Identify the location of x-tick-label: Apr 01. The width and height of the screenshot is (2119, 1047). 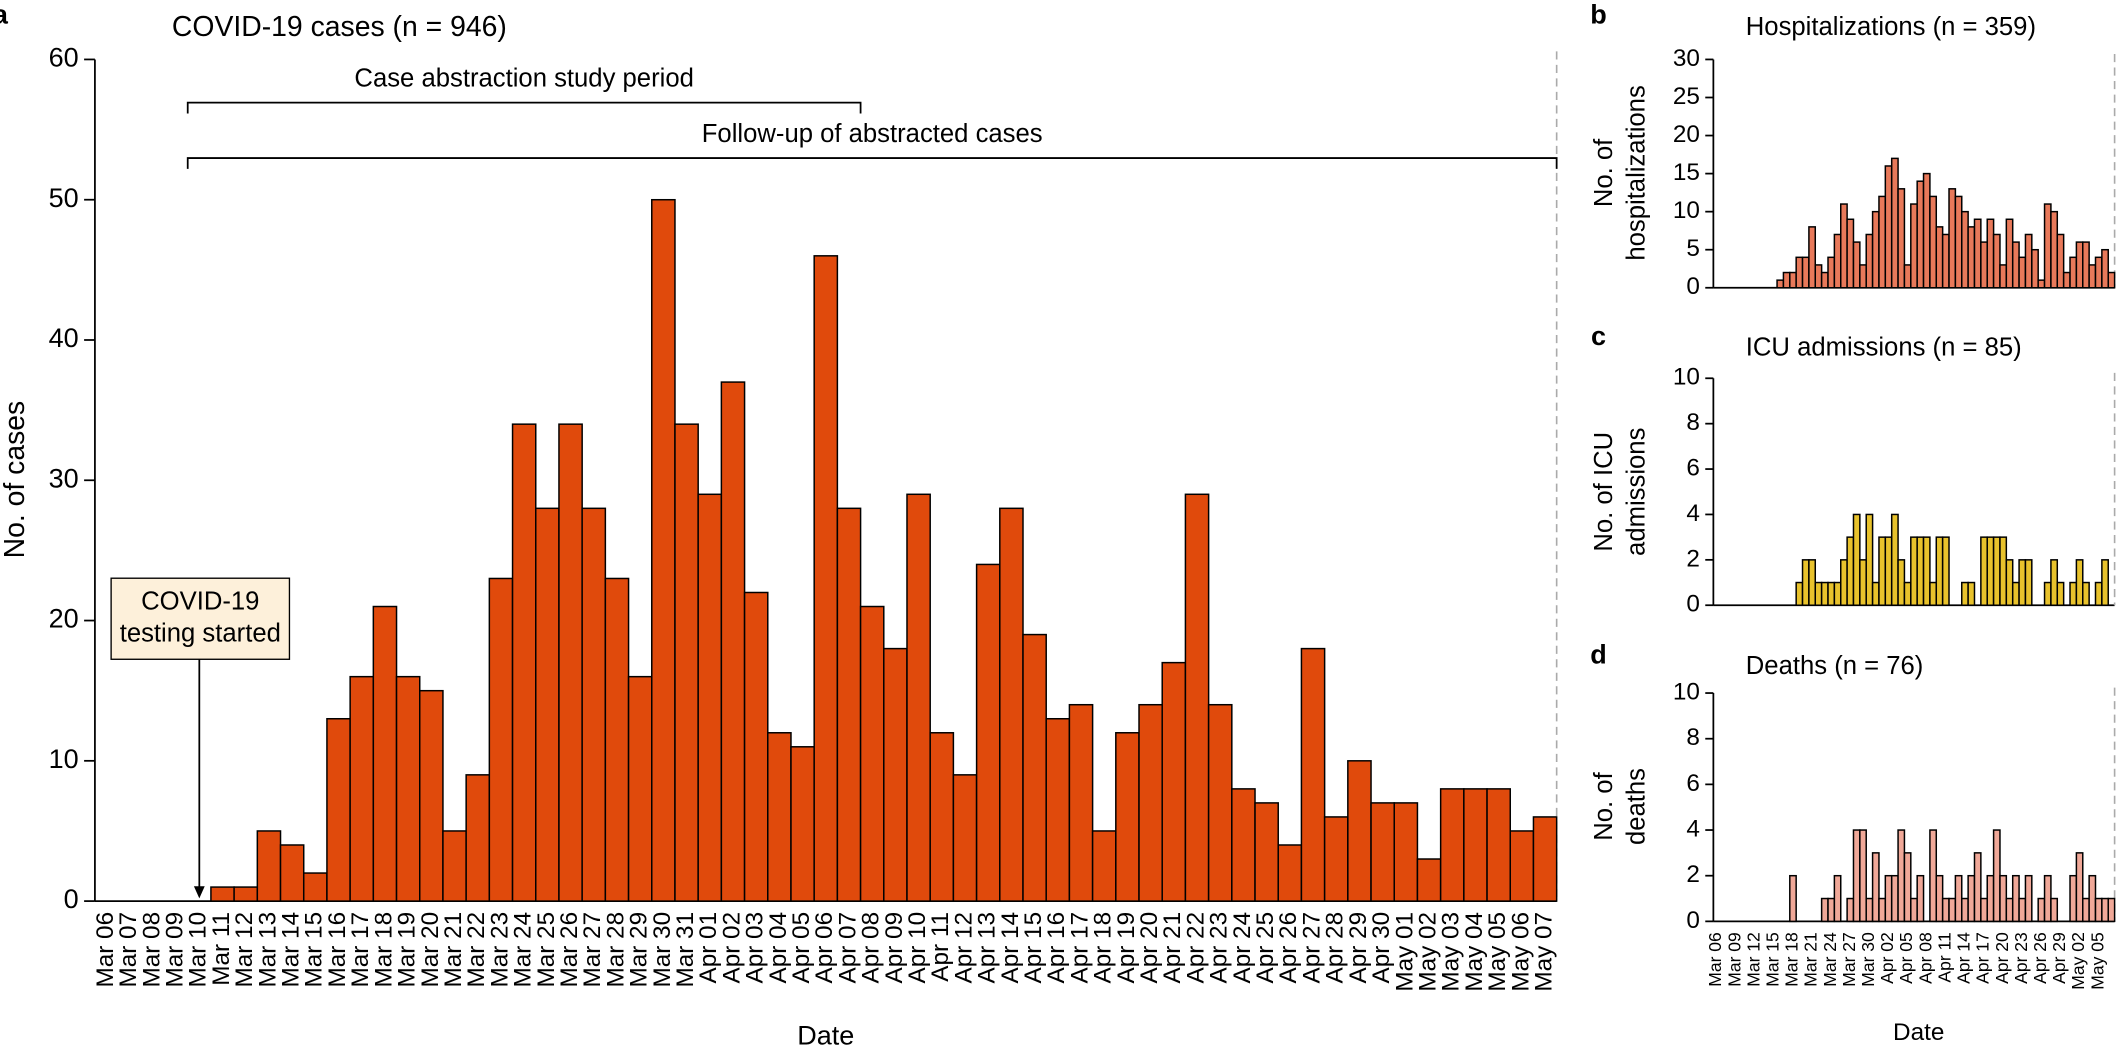
(708, 948).